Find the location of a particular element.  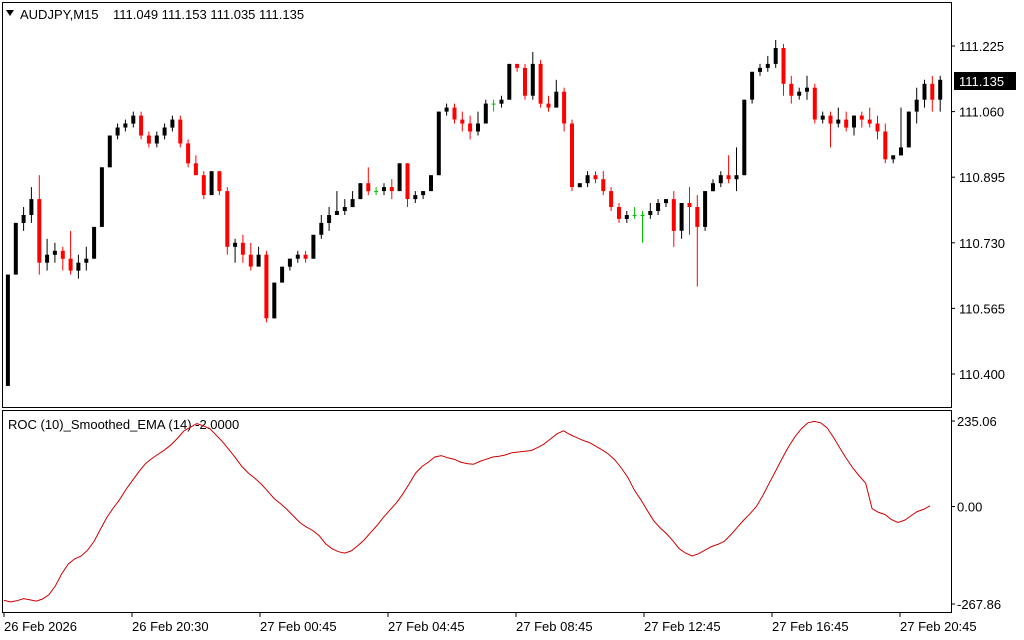

time-tick-label: 27 Feb 12:45 is located at coordinates (682, 626).